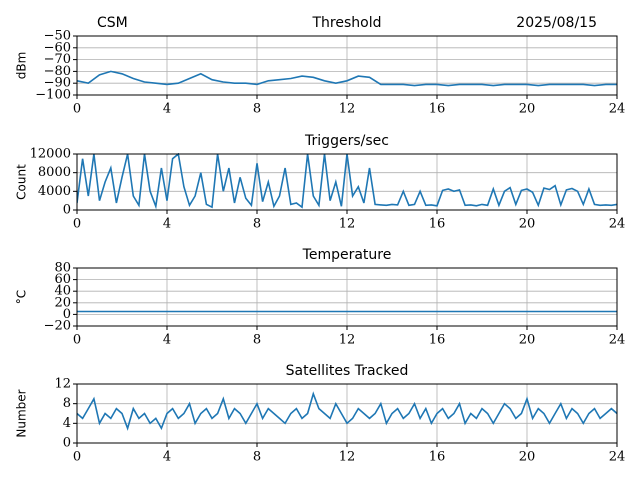  I want to click on y-tick-label: 8000, so click(54, 172).